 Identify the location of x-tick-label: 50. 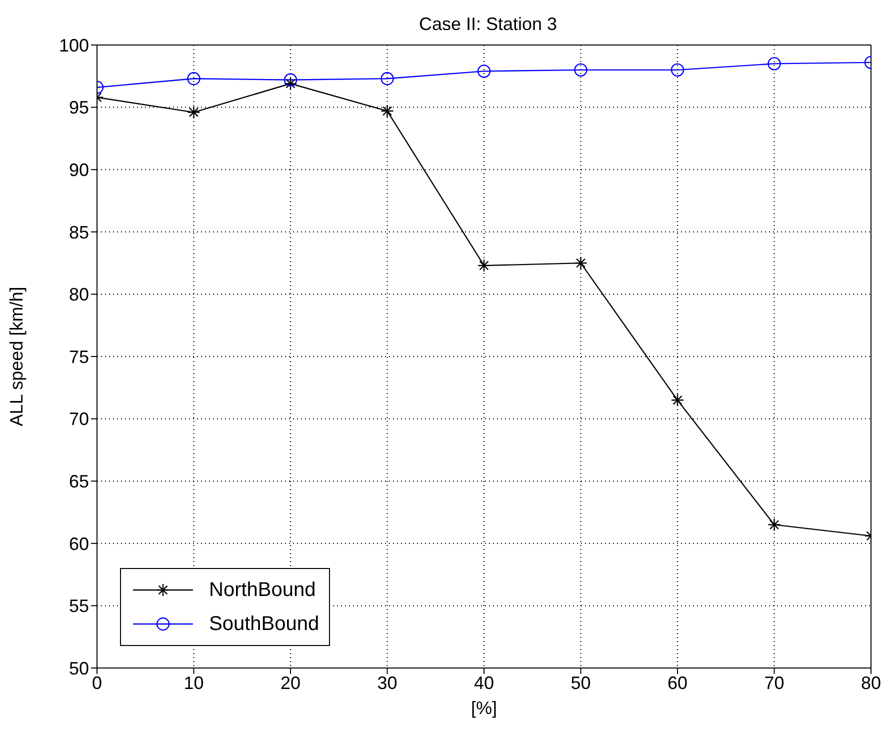
(580, 682).